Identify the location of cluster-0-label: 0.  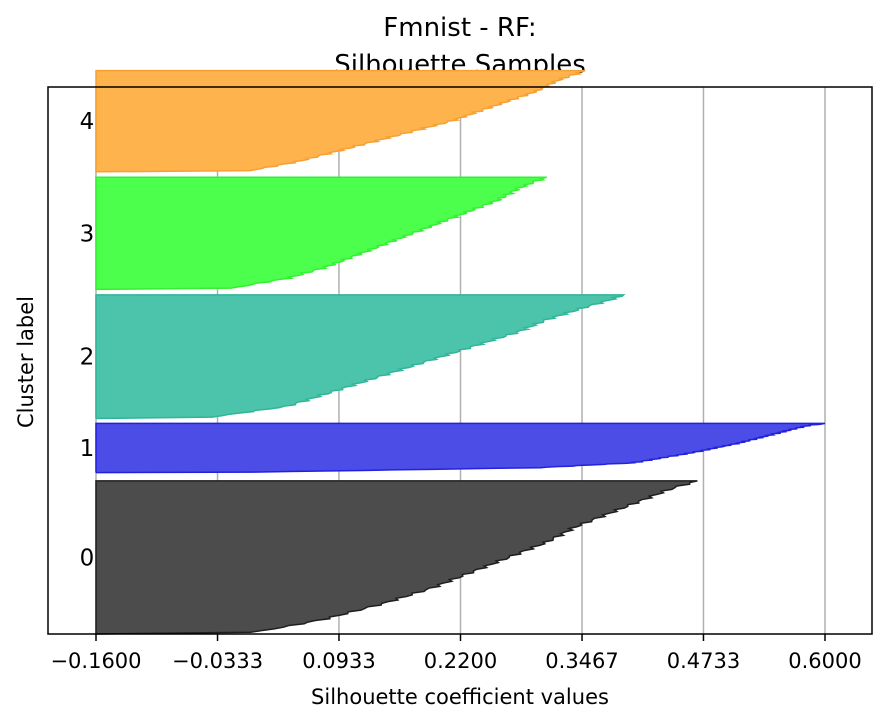
(87, 558).